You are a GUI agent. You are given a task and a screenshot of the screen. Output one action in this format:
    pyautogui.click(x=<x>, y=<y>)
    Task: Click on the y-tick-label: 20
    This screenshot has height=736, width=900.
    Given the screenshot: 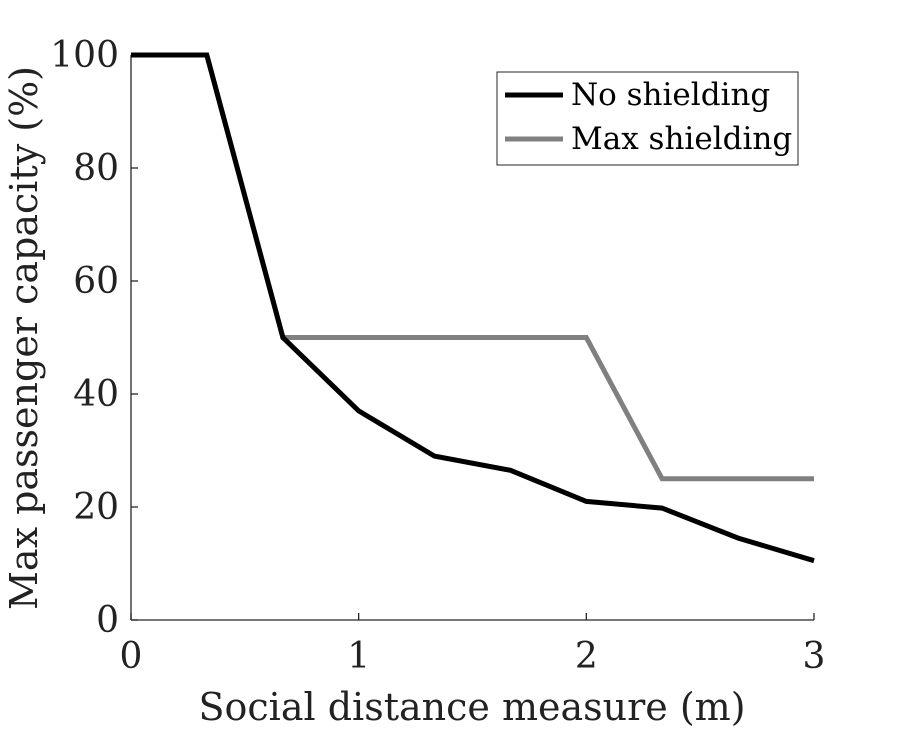 What is the action you would take?
    pyautogui.click(x=96, y=507)
    